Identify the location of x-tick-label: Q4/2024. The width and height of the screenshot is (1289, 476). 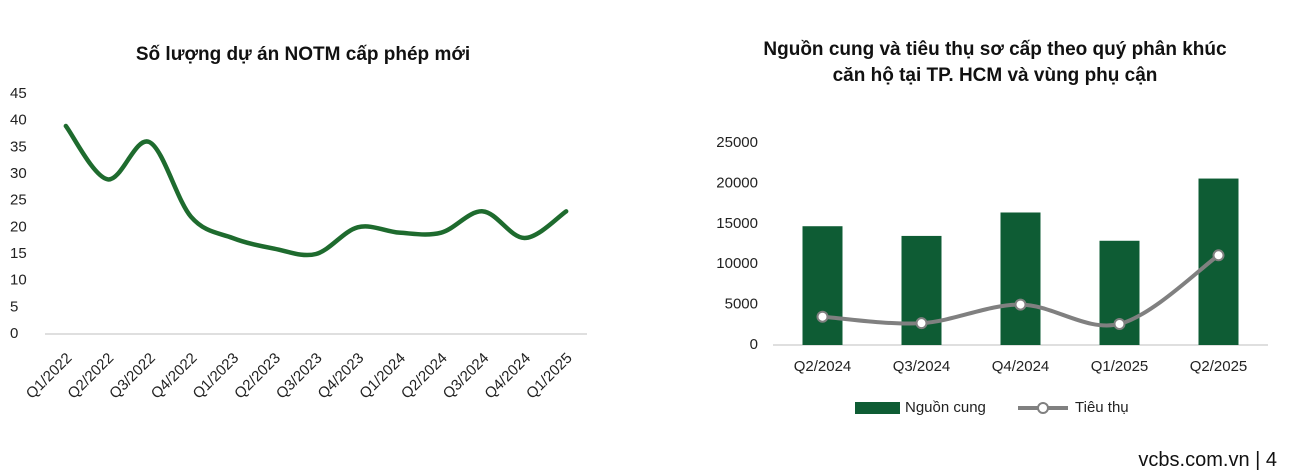
(1021, 366).